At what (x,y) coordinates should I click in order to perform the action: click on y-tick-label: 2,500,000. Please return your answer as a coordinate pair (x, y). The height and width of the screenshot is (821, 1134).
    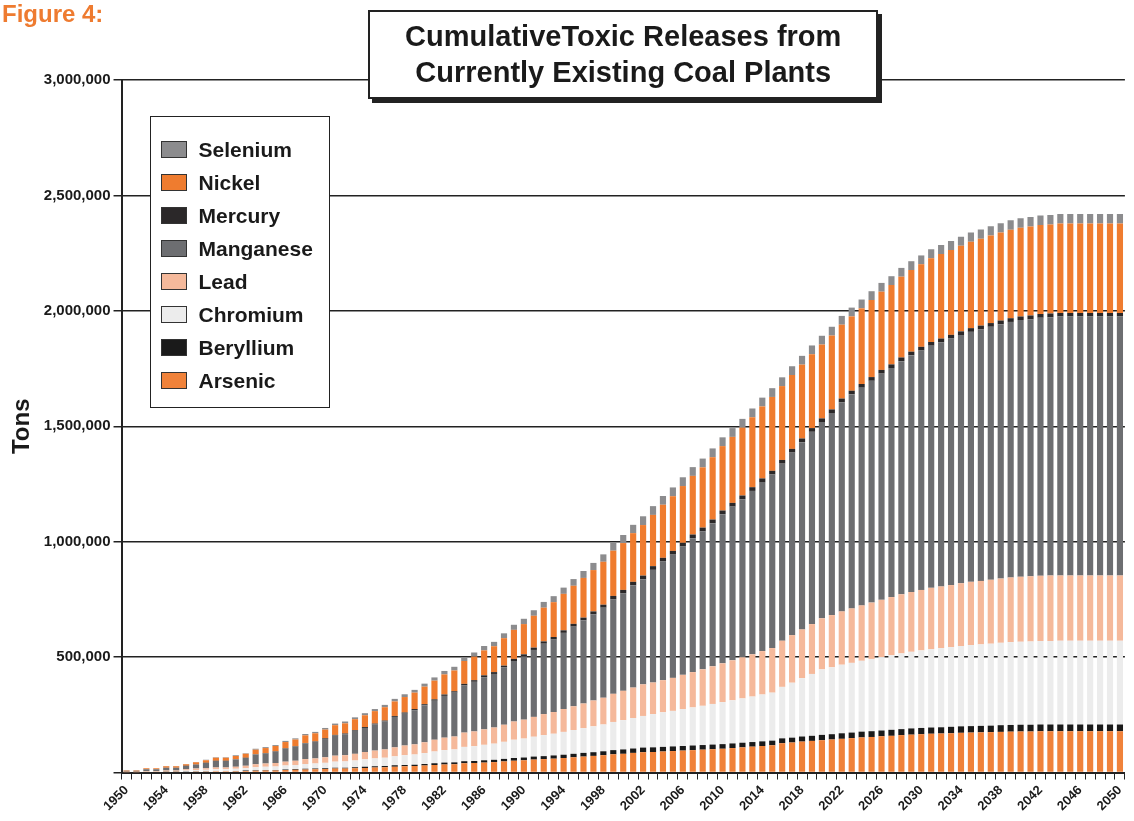
    Looking at the image, I should click on (77, 194).